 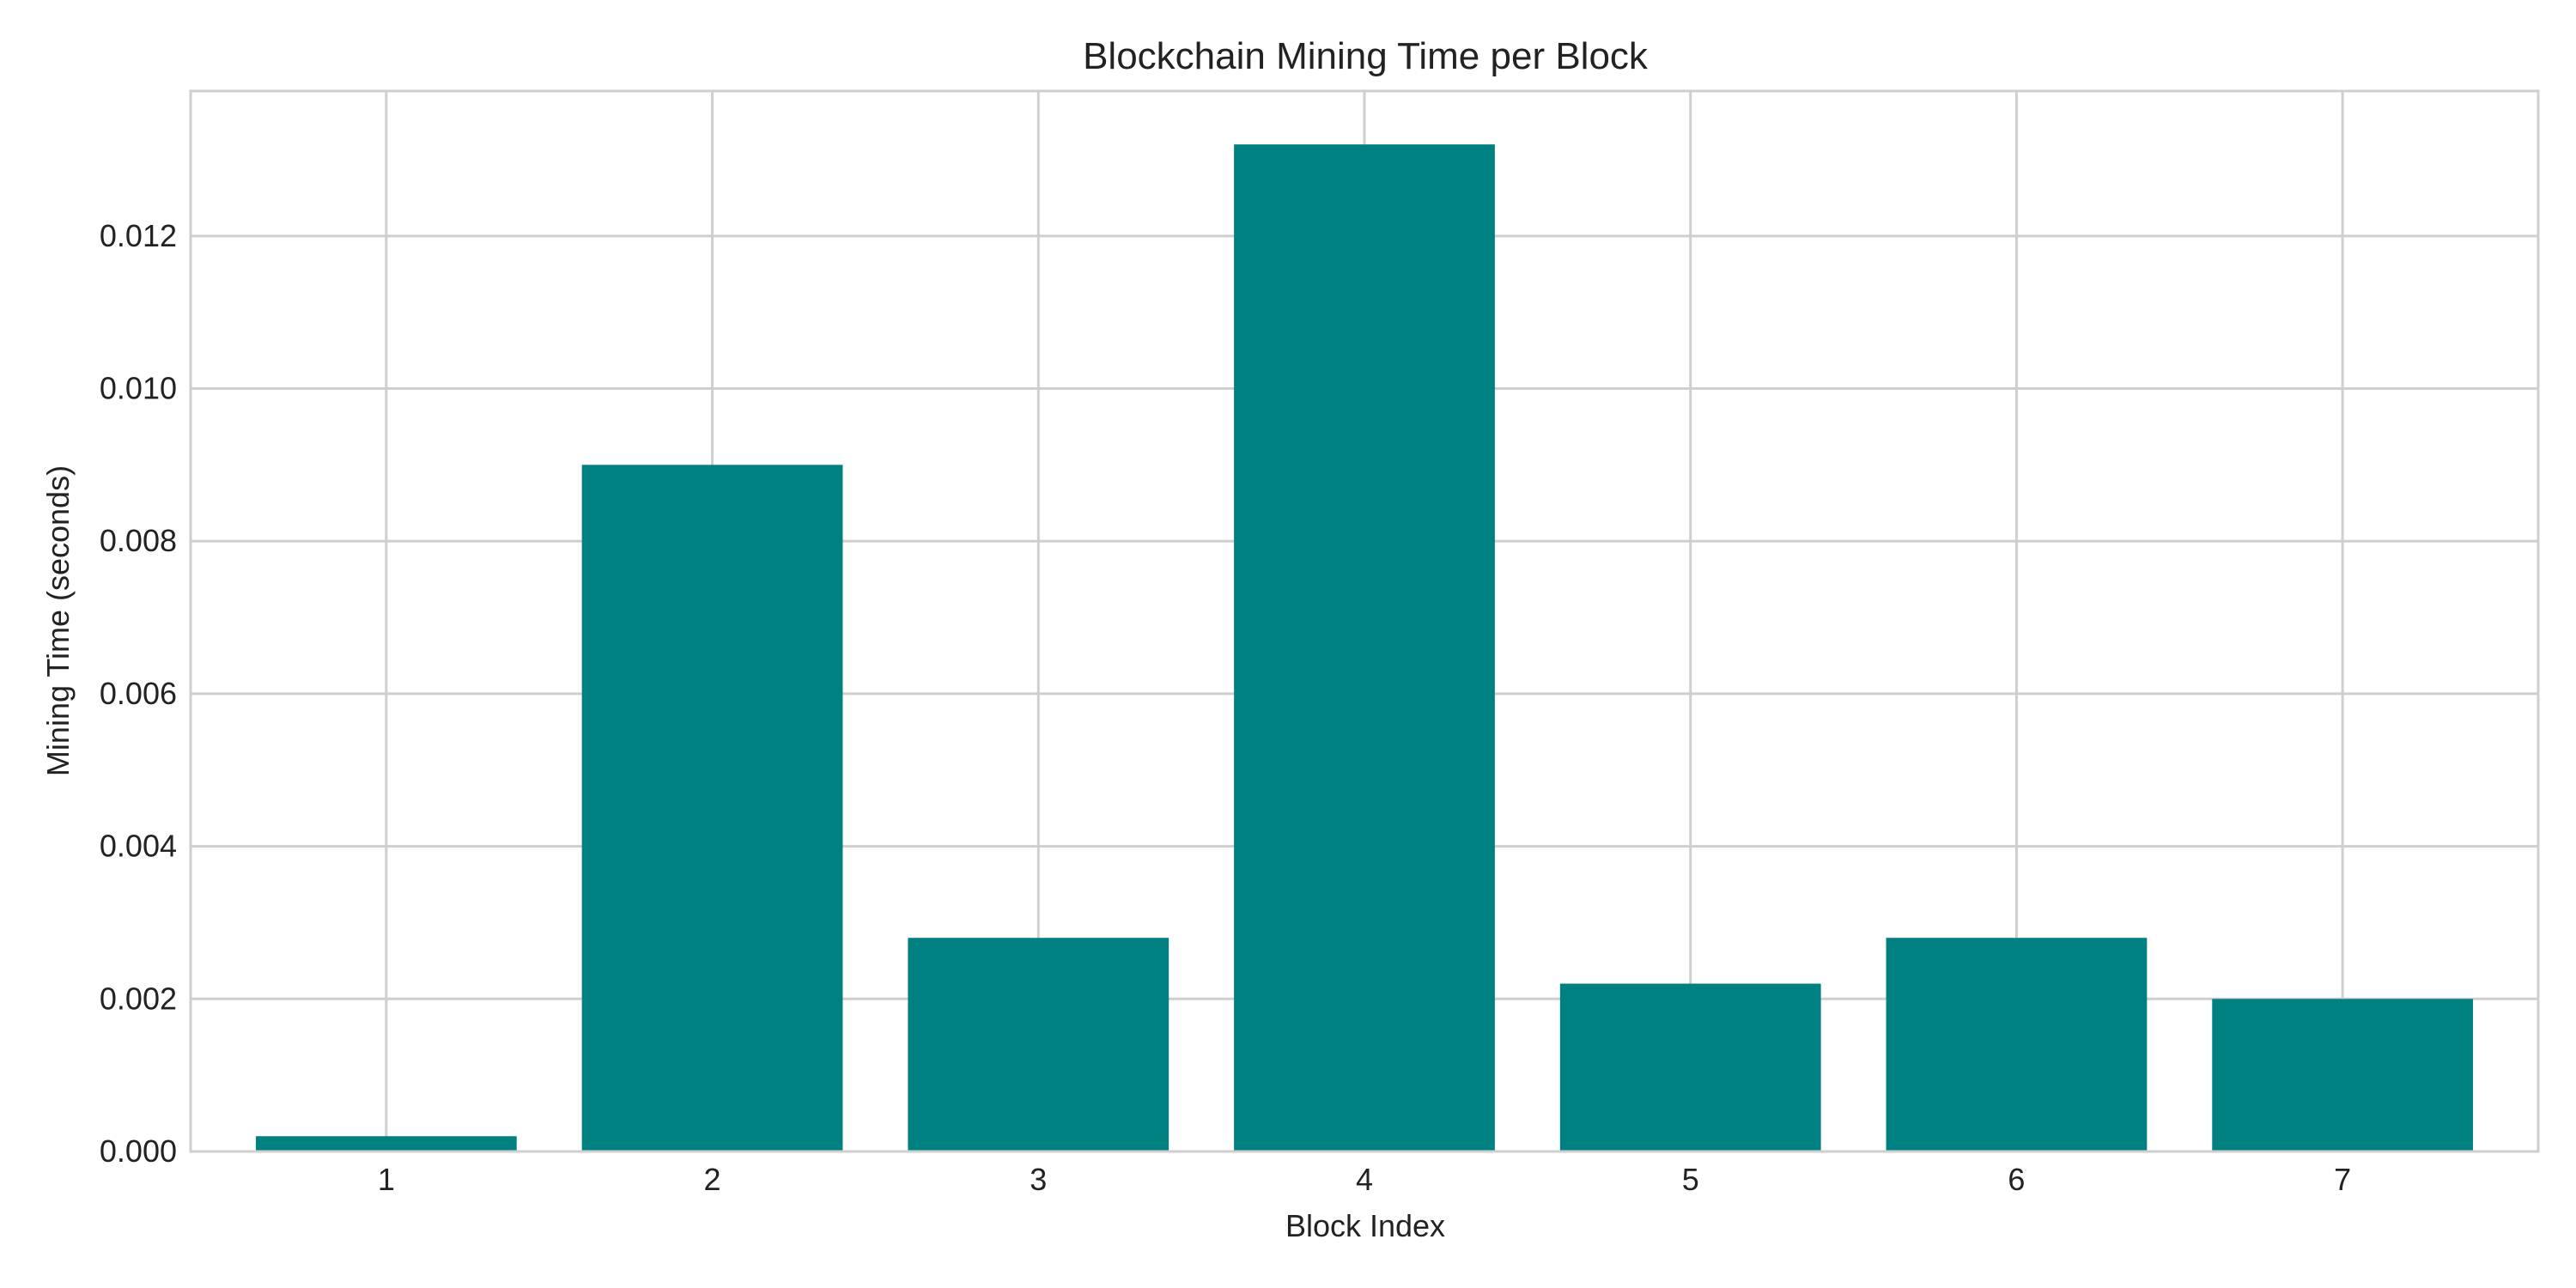 I want to click on y-tick-label: 0.002, so click(x=138, y=998).